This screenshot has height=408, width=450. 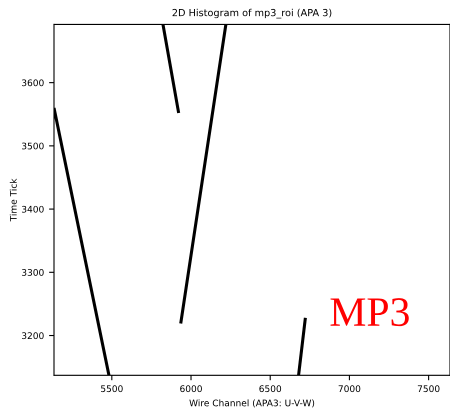 What do you see at coordinates (33, 272) in the screenshot?
I see `y-tick-label: 3300` at bounding box center [33, 272].